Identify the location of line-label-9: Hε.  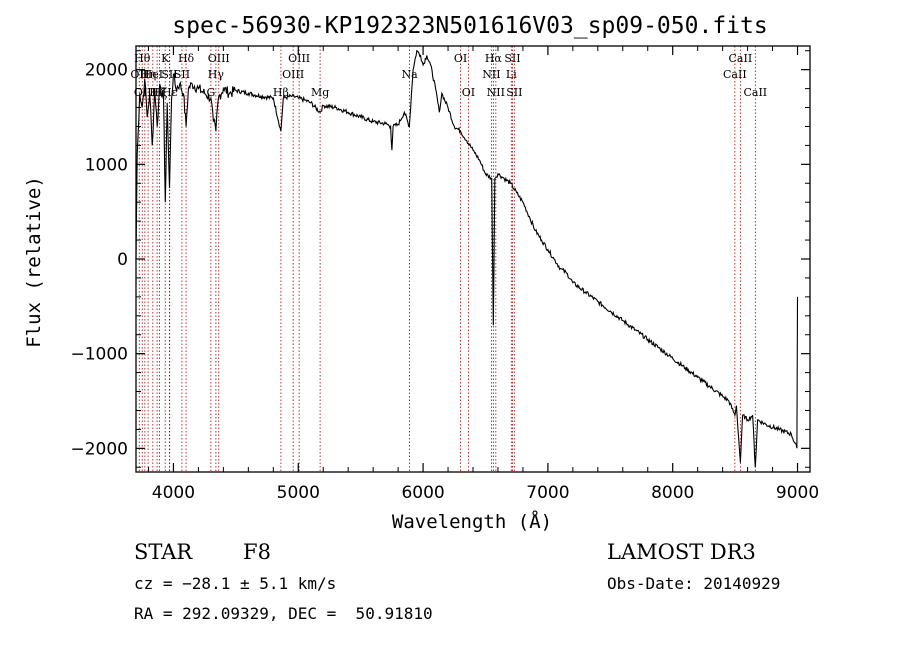
(170, 92).